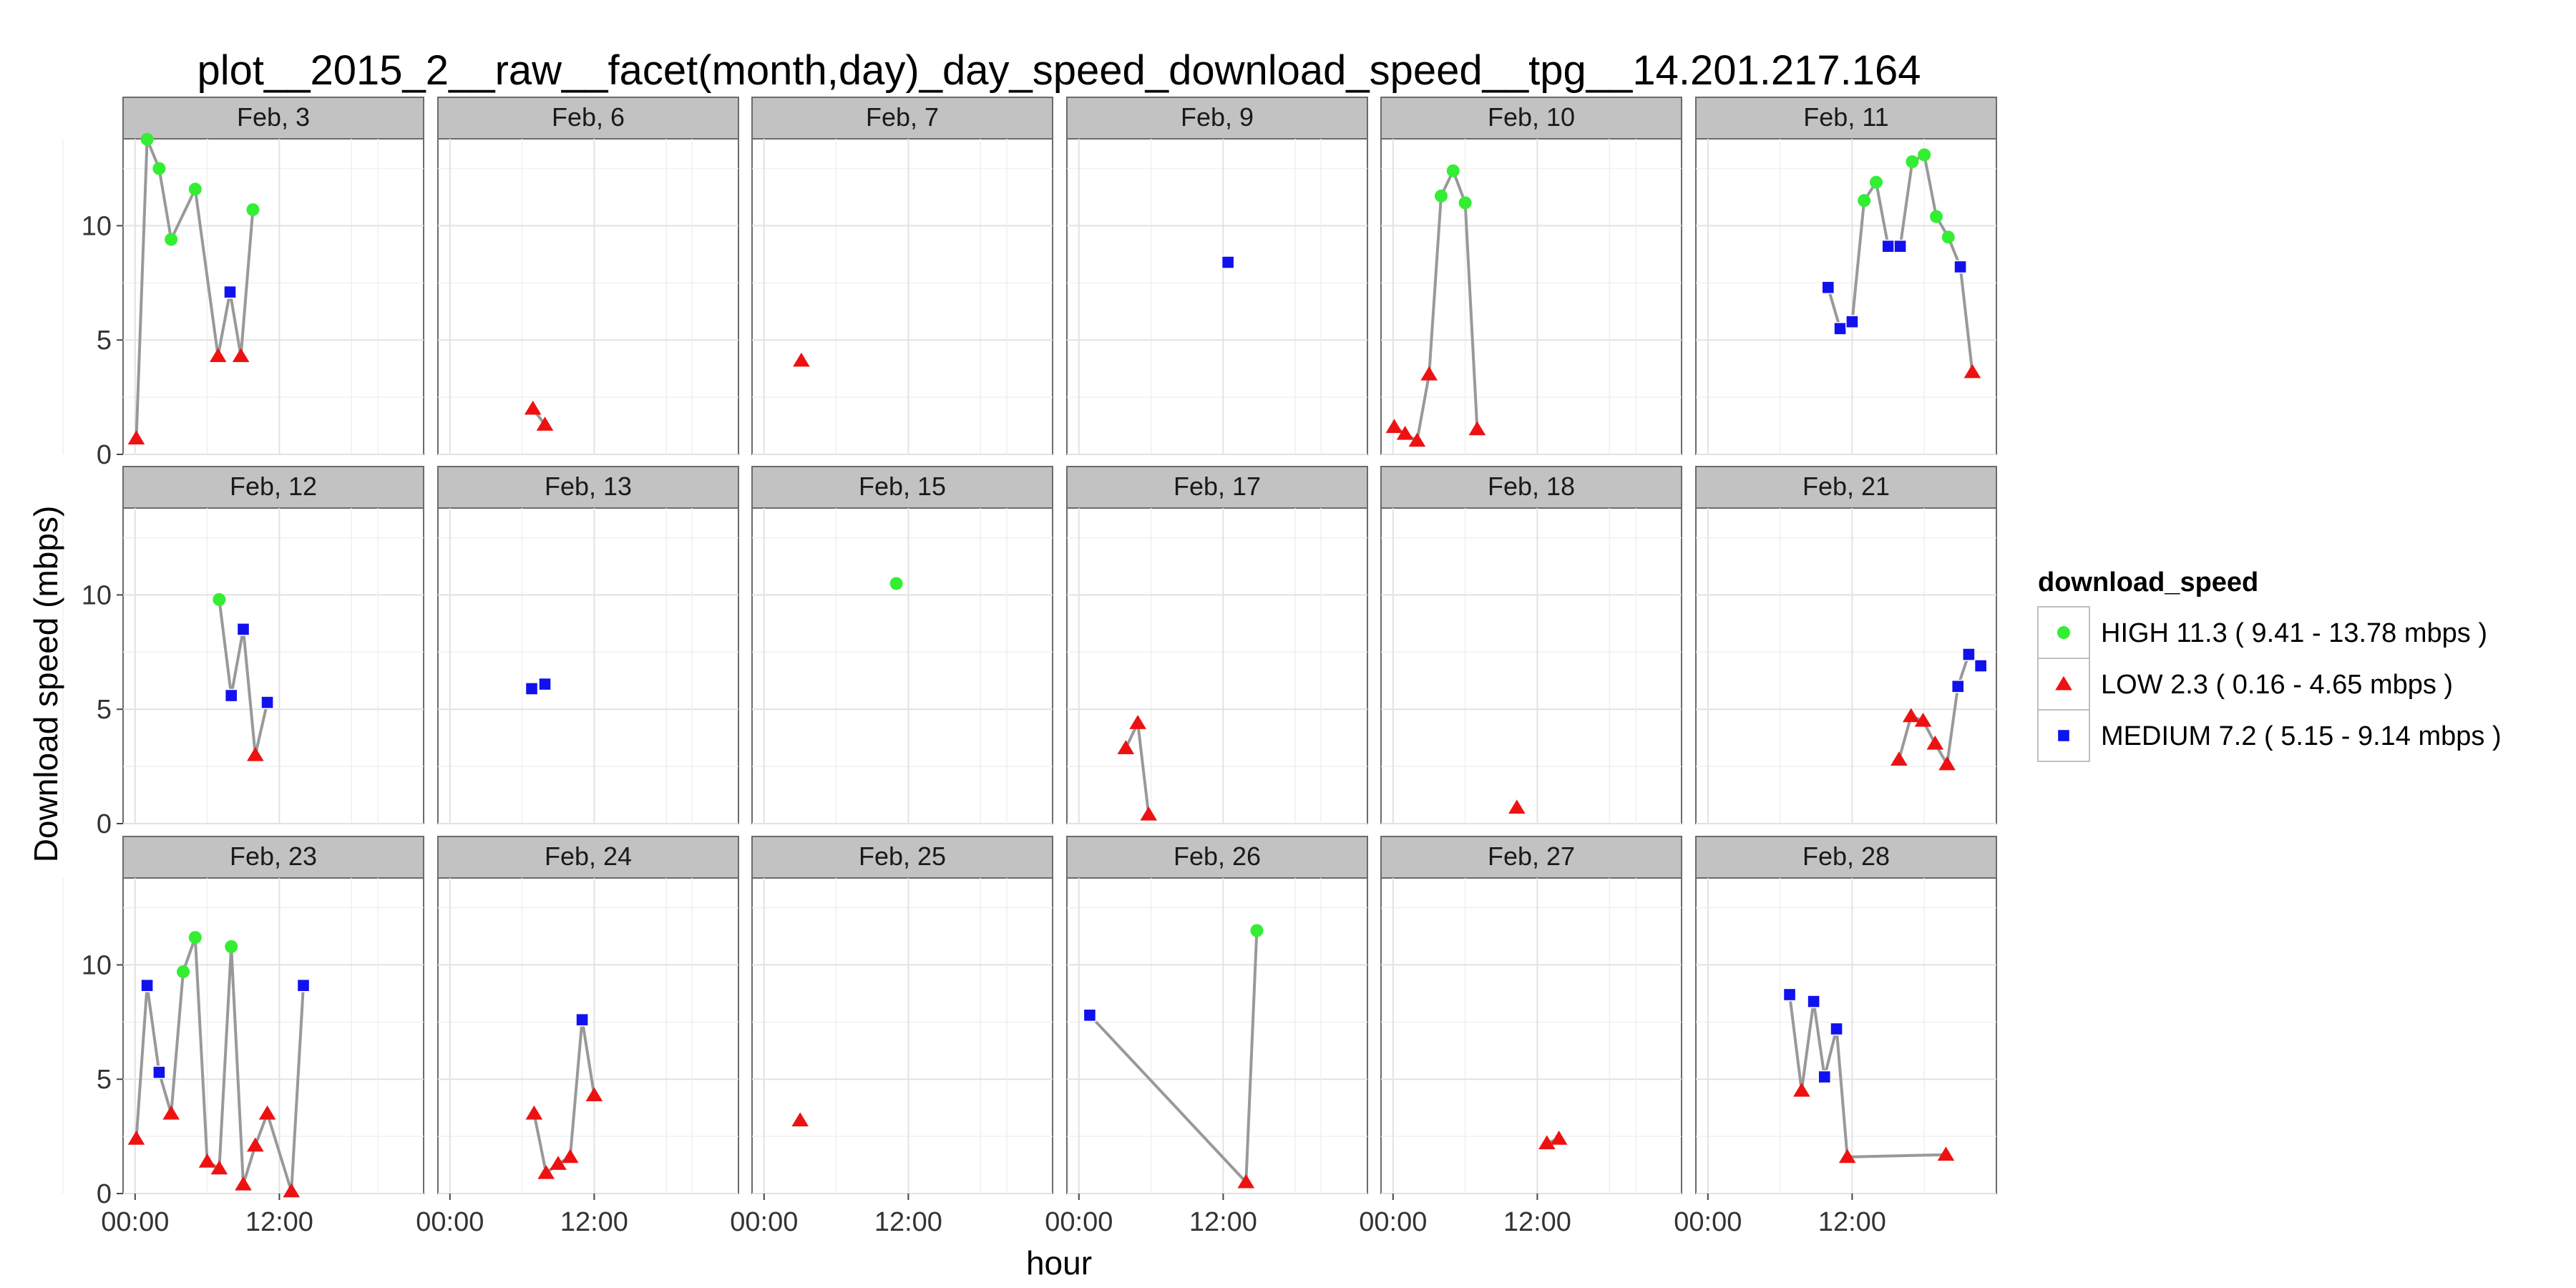 This screenshot has width=2576, height=1288. What do you see at coordinates (1531, 117) in the screenshot?
I see `facet-strip-label: Feb, 10` at bounding box center [1531, 117].